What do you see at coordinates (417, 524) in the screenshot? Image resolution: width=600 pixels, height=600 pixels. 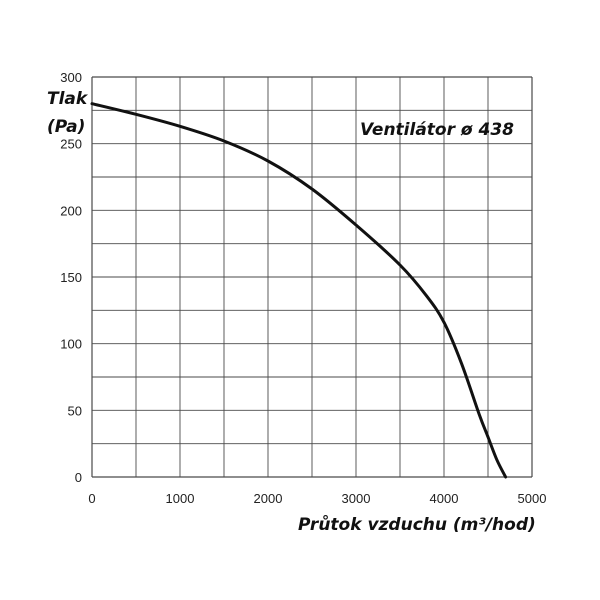 I see `x-axis-label: Průtok vzduchu (m³/hod)` at bounding box center [417, 524].